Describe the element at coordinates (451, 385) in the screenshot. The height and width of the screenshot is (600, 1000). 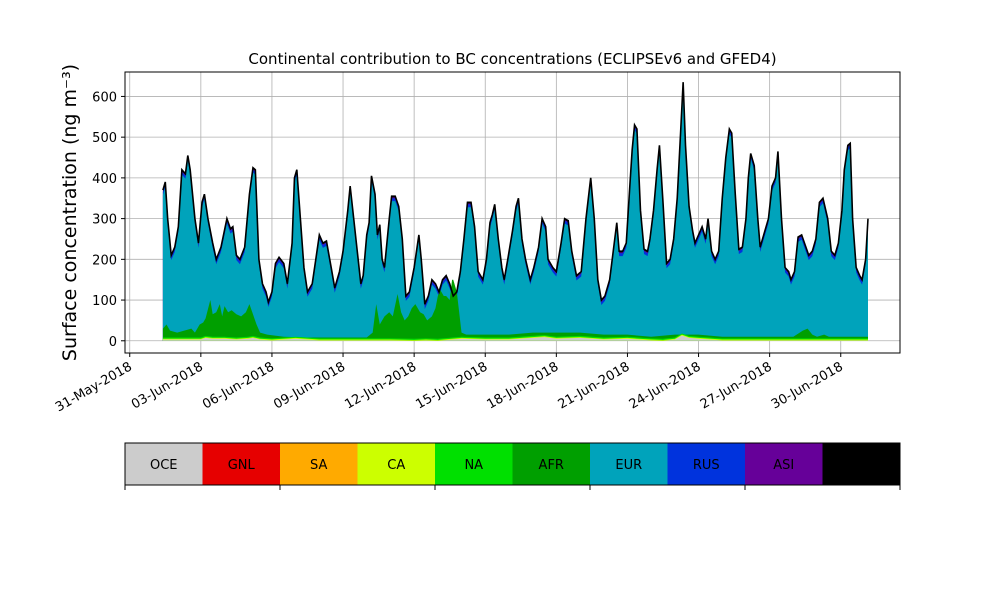
I see `x-tick-label: 15-Jun-2018` at that location.